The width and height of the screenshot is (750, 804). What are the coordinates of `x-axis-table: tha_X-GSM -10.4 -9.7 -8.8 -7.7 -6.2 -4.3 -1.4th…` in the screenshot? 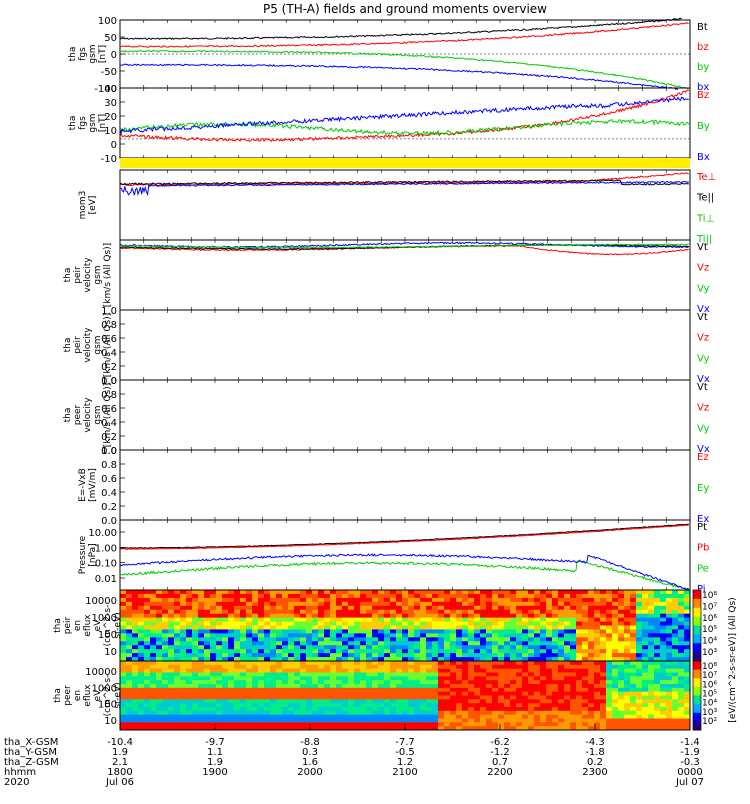 It's located at (354, 756).